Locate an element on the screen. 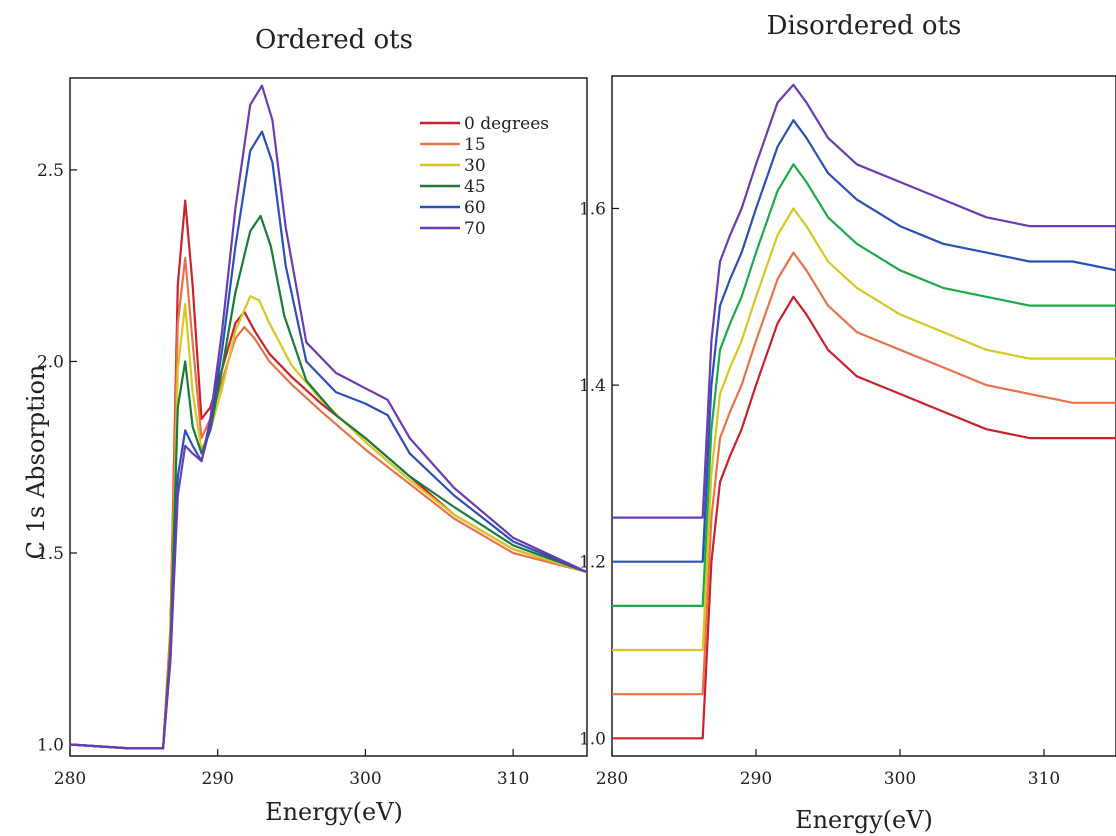  disordered-ots-x-tick-label: 300 is located at coordinates (900, 779).